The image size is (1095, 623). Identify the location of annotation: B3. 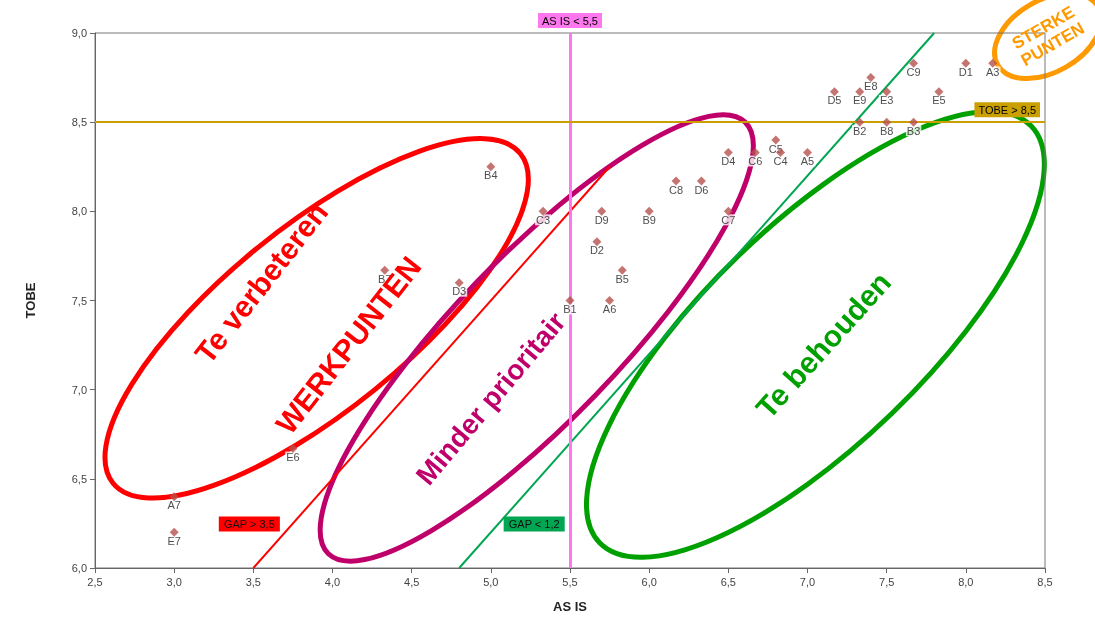
(913, 130).